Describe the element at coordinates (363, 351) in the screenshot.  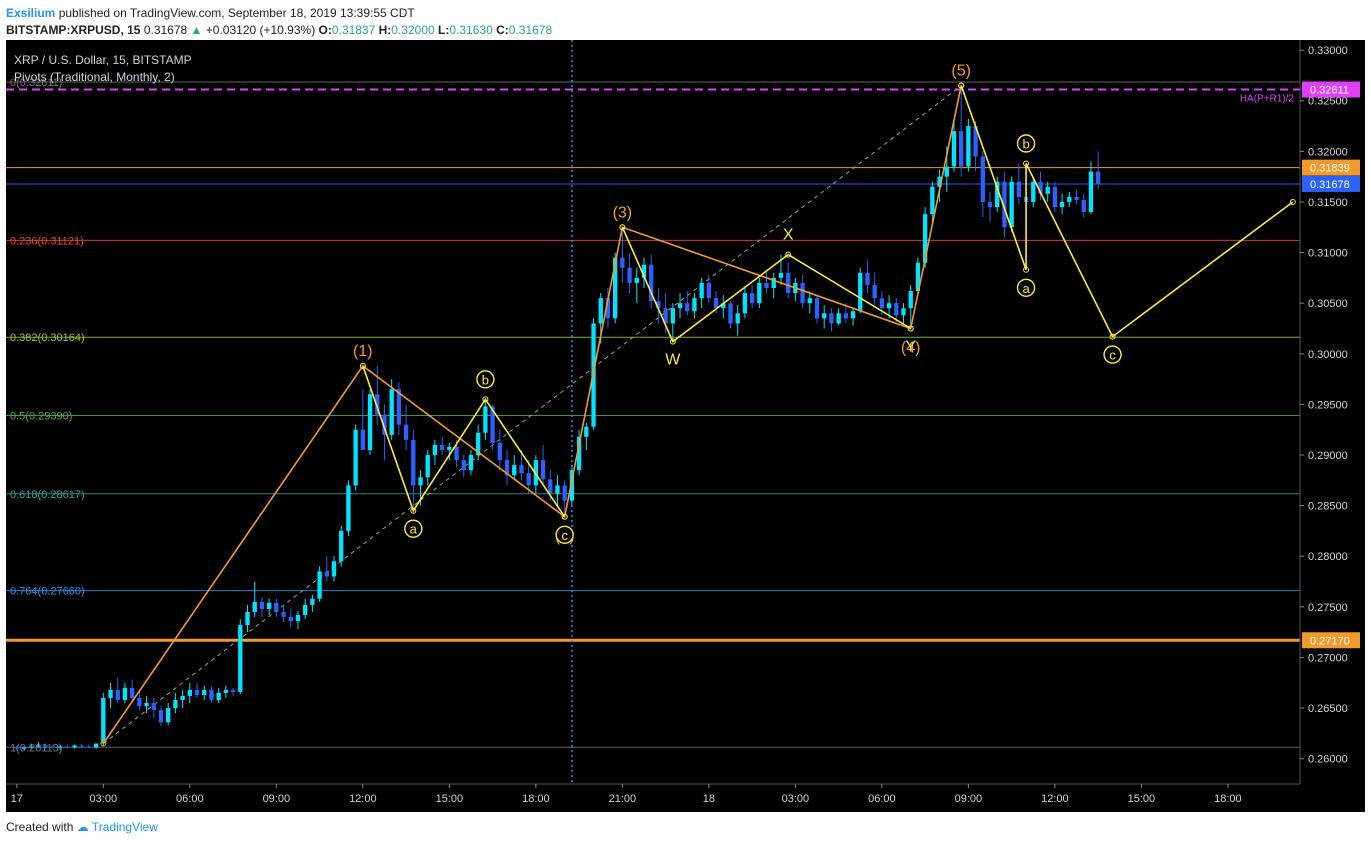
I see `impulse-wave-label: (1)` at that location.